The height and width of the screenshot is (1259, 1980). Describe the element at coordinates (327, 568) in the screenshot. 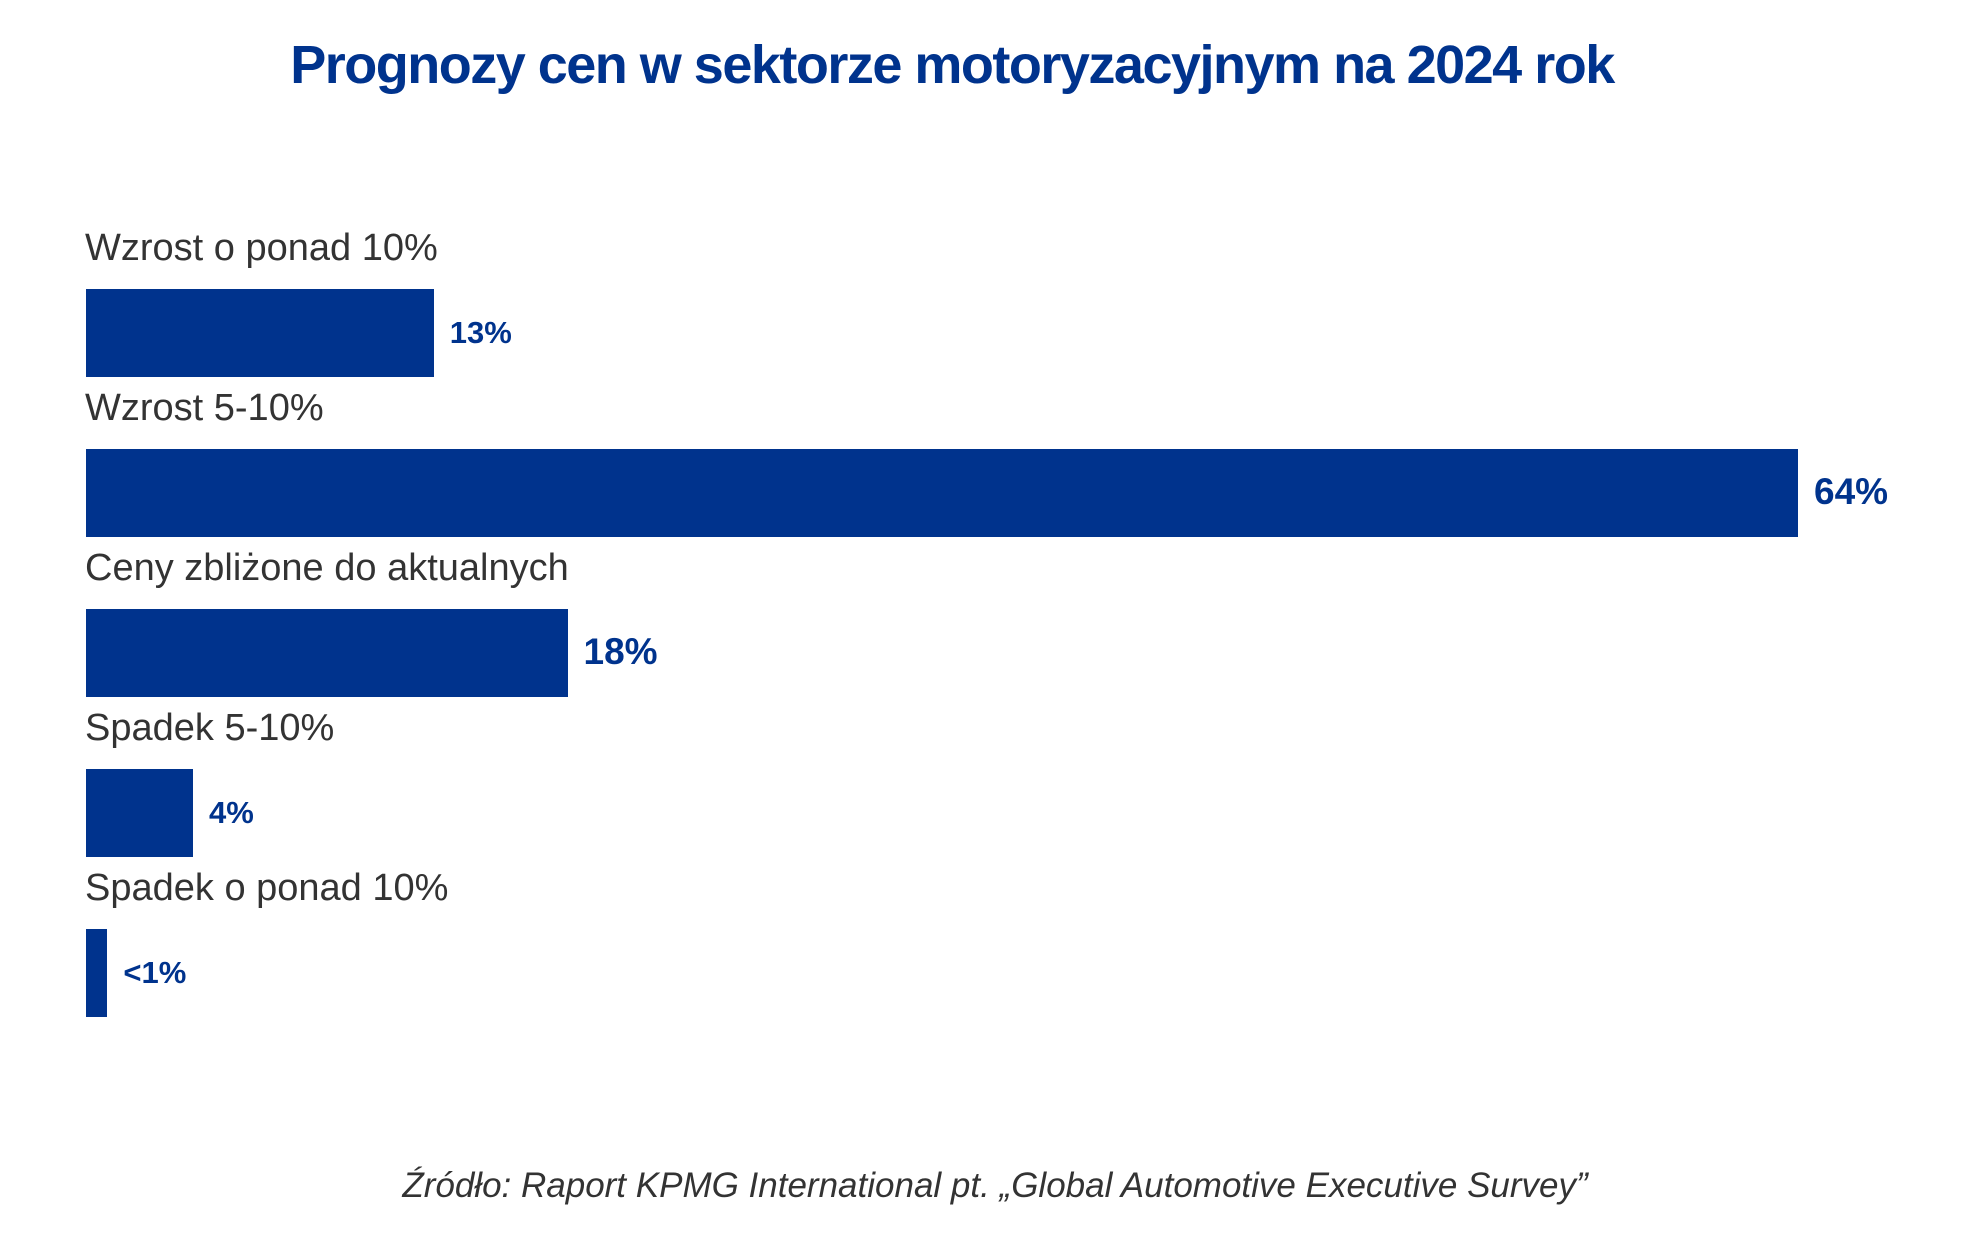

I see `category-label: Ceny zbliżone do aktualnych` at that location.